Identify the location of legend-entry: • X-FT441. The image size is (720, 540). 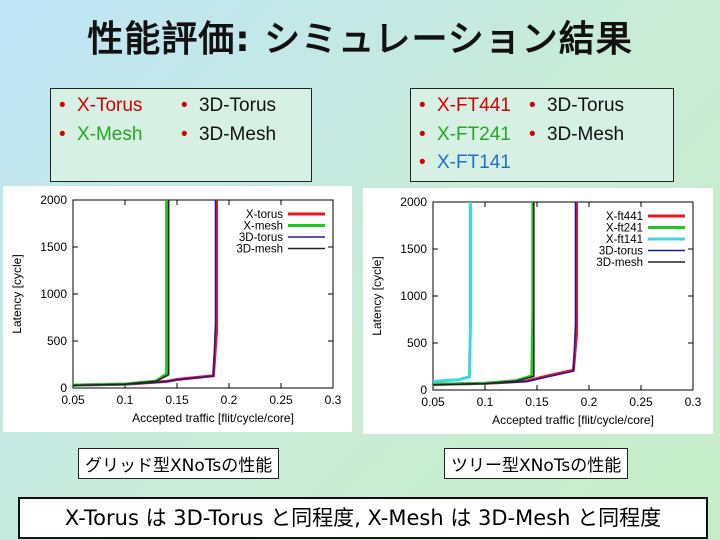
(465, 106).